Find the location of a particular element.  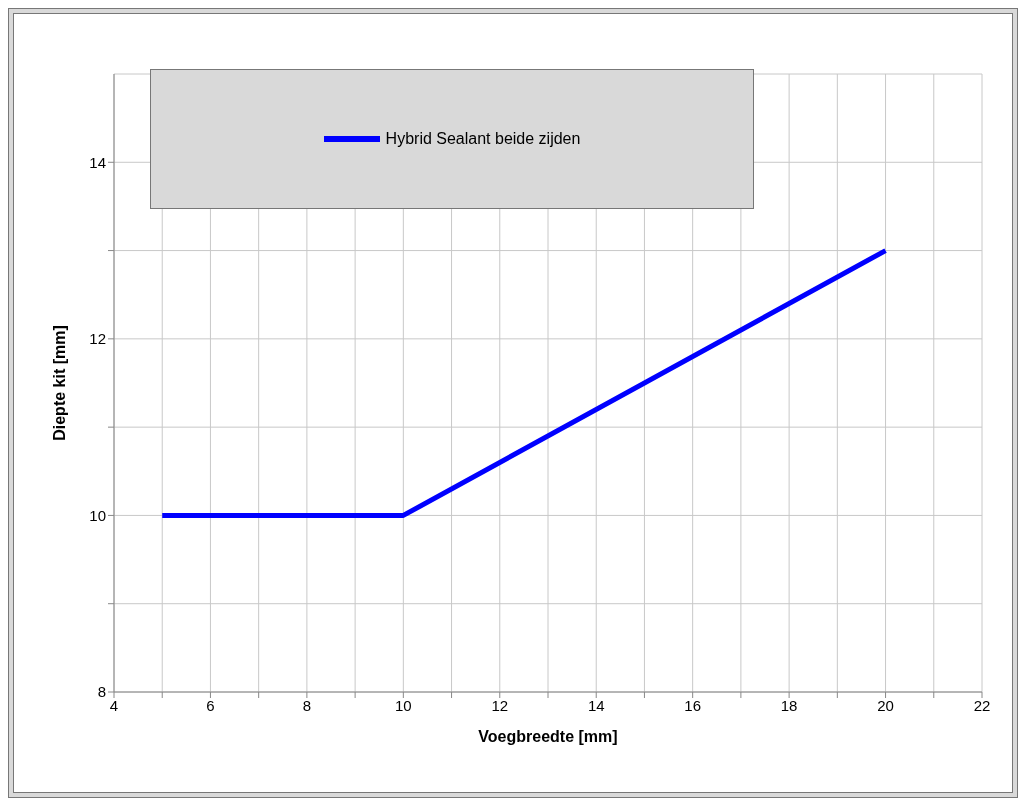

x-tick-label: 6 is located at coordinates (210, 705).